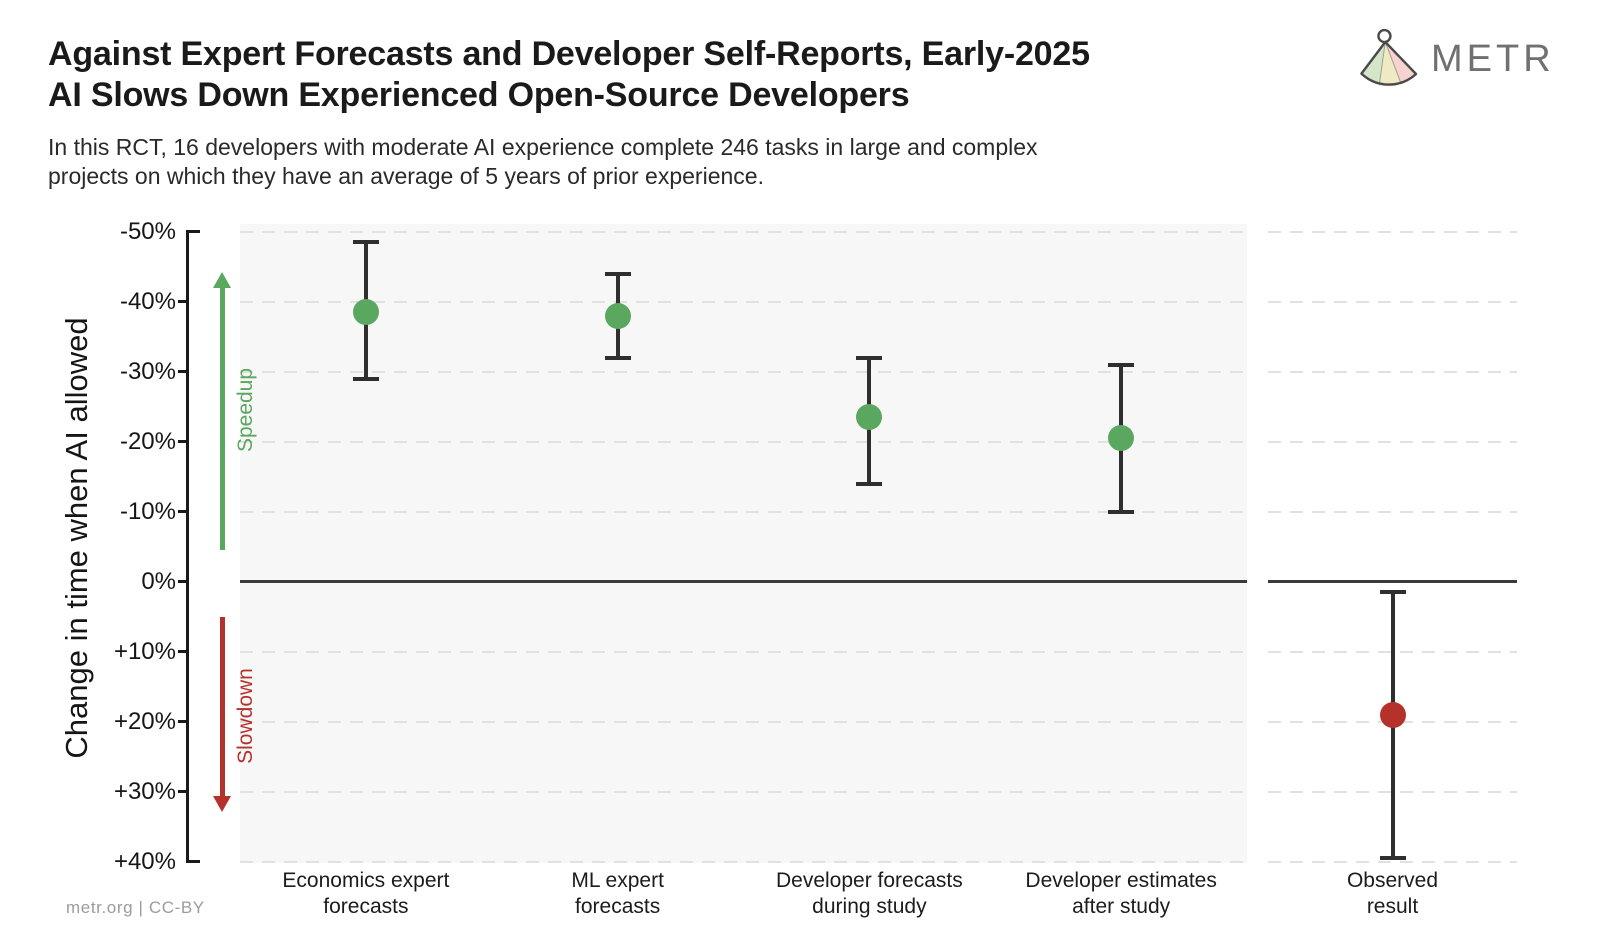 The width and height of the screenshot is (1616, 946). Describe the element at coordinates (1392, 861) in the screenshot. I see `gridline-right-+40%` at that location.